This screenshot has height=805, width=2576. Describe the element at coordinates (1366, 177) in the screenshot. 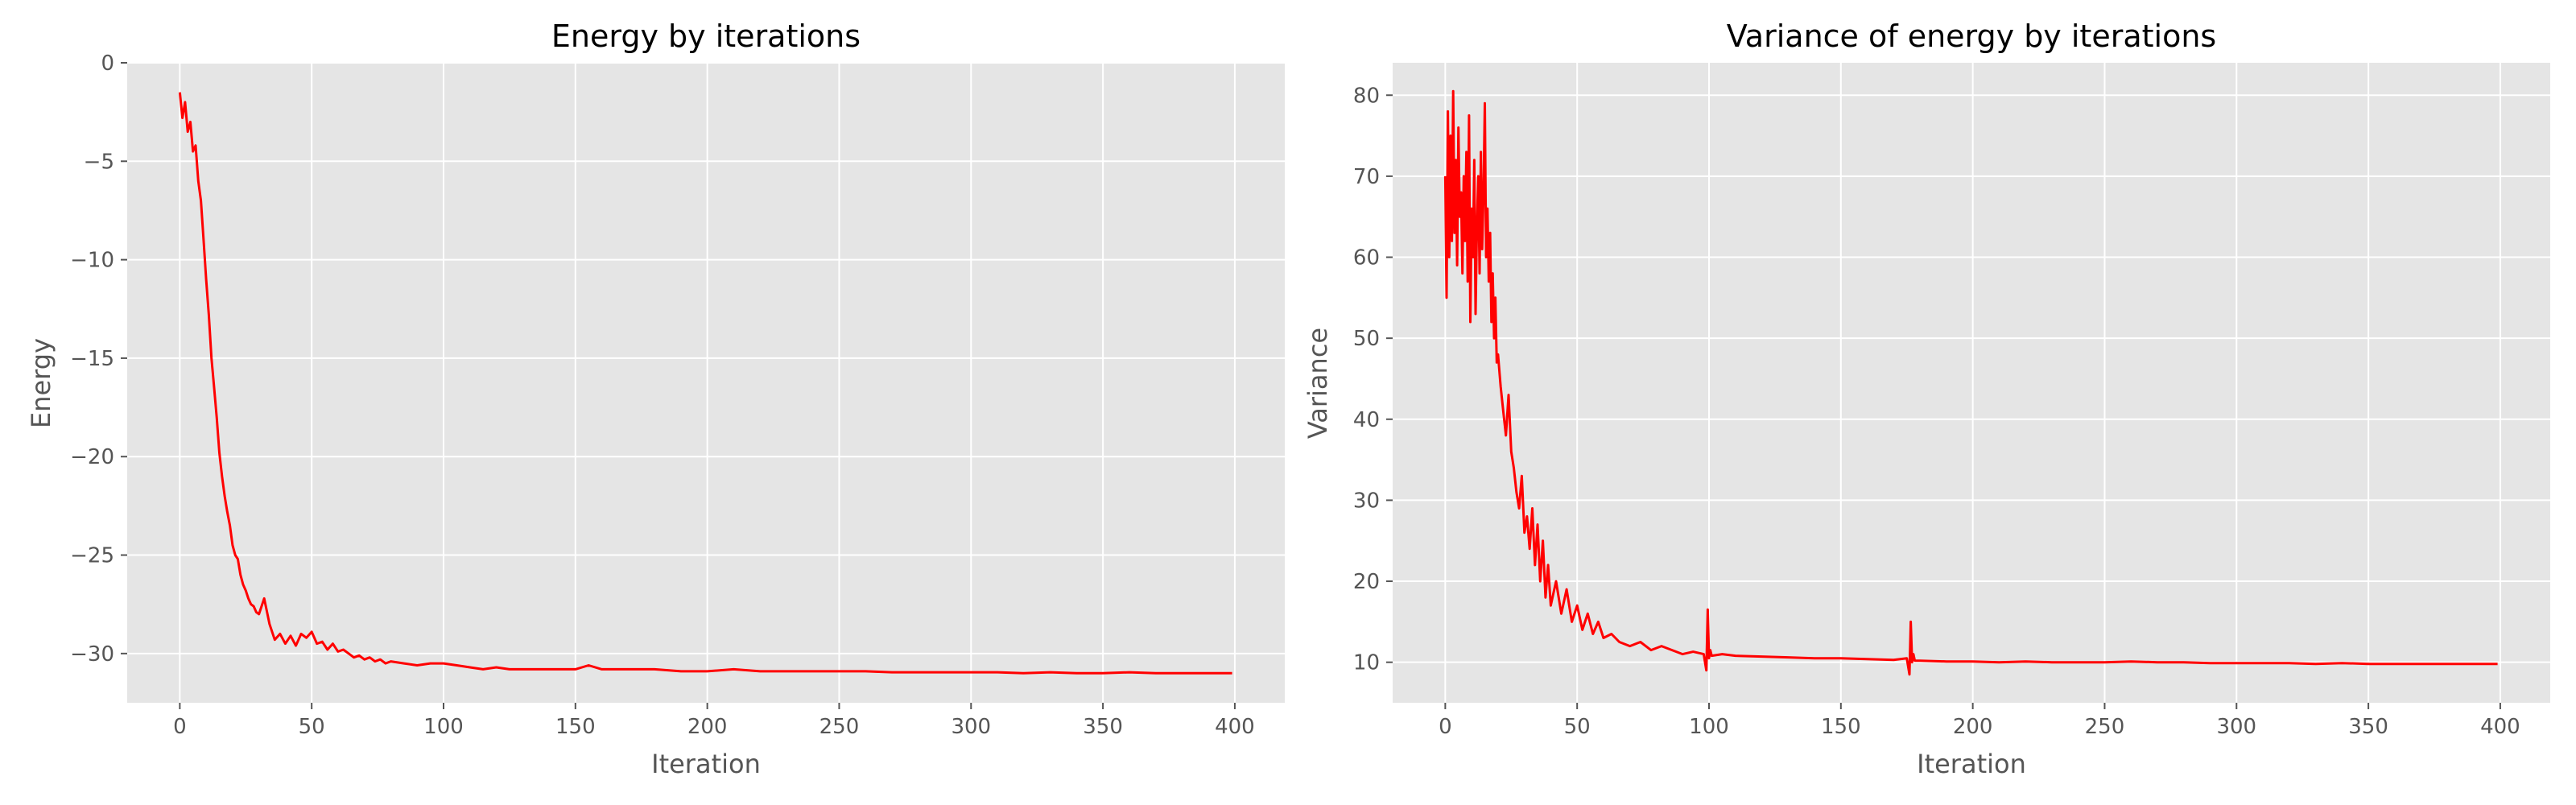

I see `variance-y-tick-label: 70` at that location.